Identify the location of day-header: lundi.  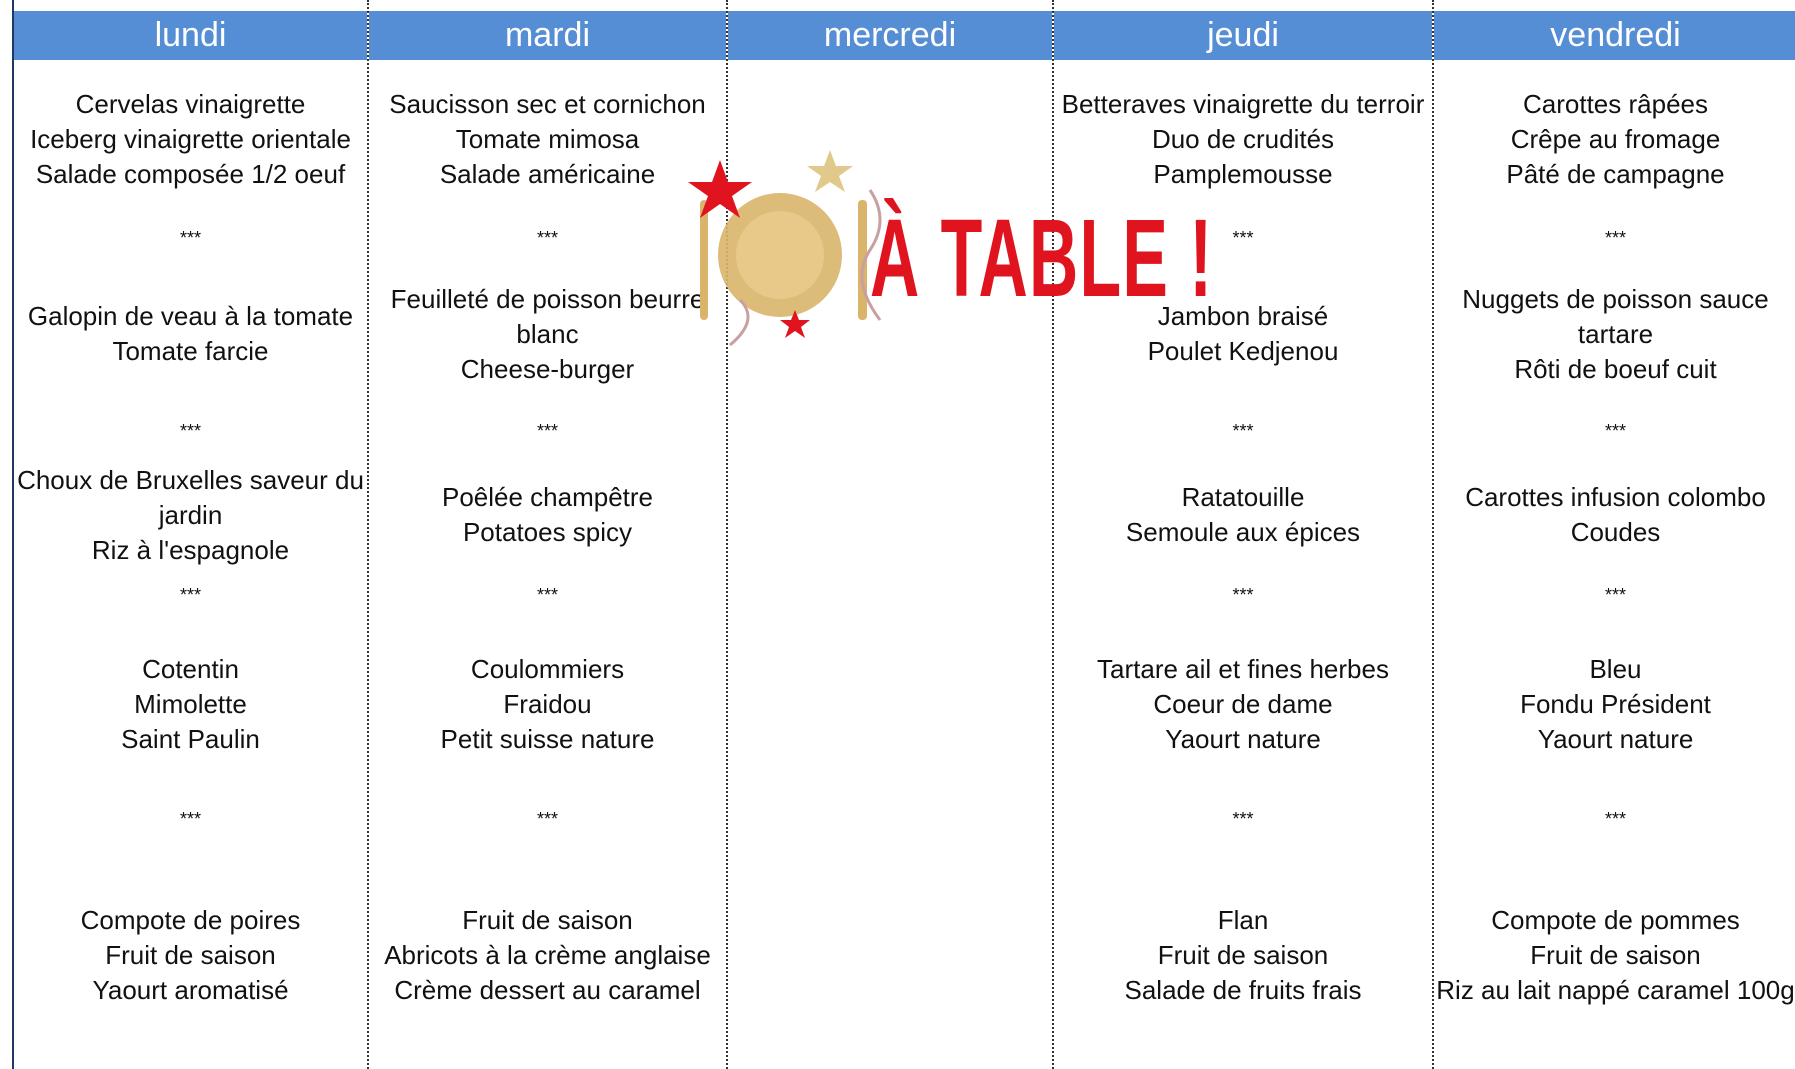
(190, 35).